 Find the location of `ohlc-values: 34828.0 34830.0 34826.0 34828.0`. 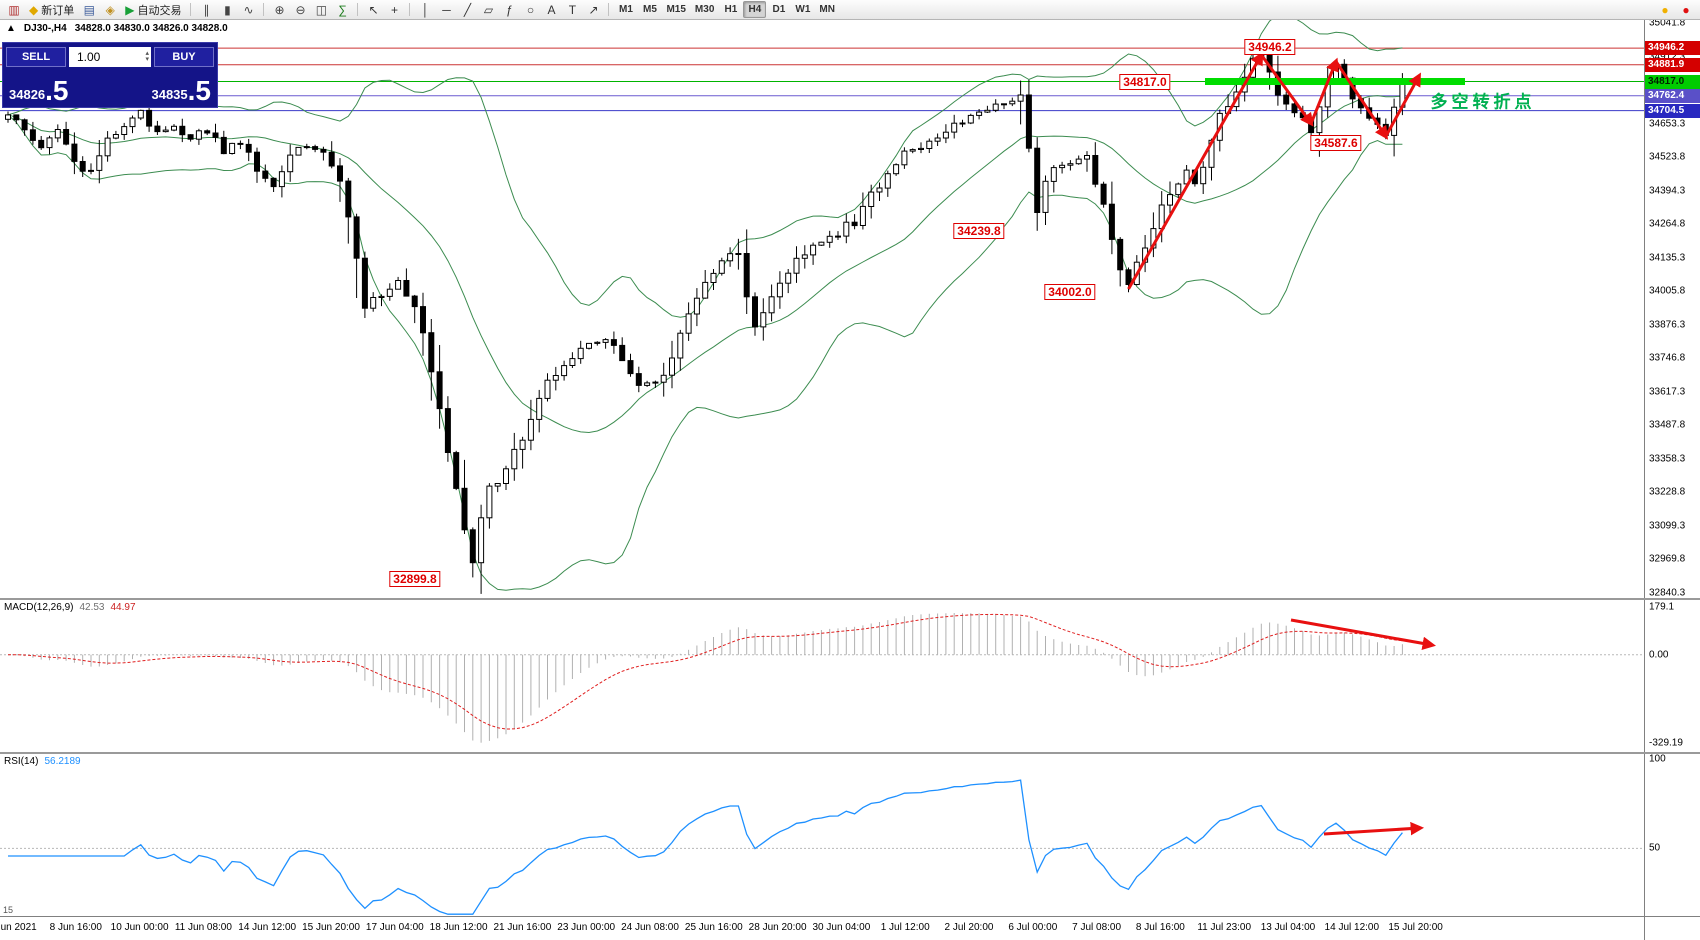

ohlc-values: 34828.0 34830.0 34826.0 34828.0 is located at coordinates (151, 28).